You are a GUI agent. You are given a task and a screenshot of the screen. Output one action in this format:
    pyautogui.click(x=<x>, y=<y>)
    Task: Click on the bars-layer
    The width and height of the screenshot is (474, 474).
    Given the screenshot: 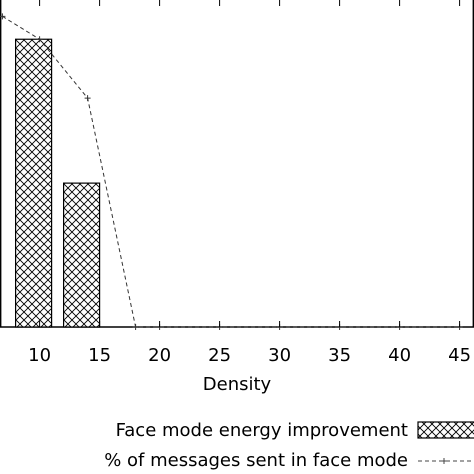 What is the action you would take?
    pyautogui.click(x=57, y=183)
    